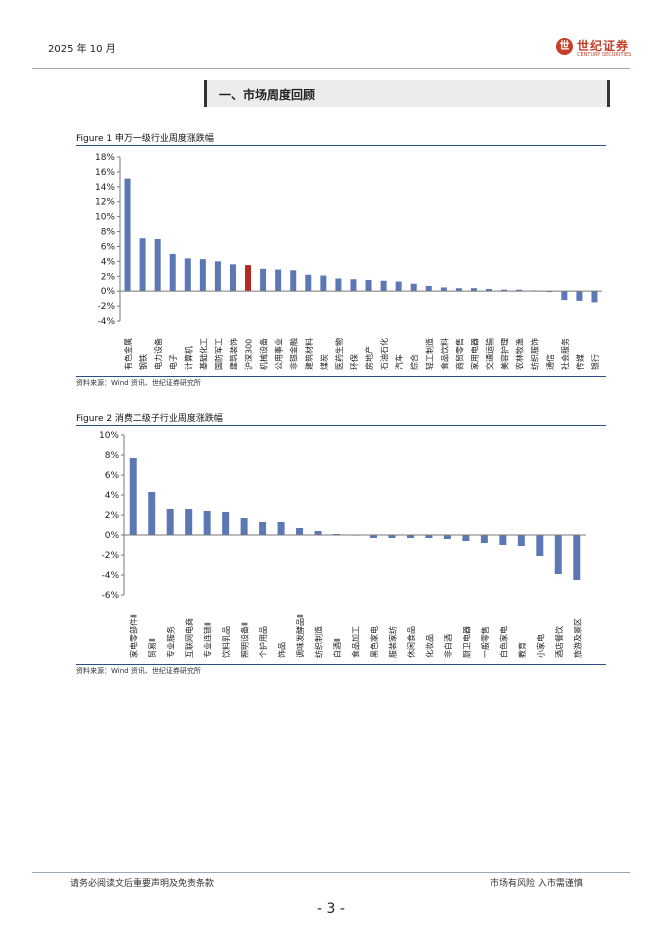 The image size is (662, 936). I want to click on header-divider, so click(331, 68).